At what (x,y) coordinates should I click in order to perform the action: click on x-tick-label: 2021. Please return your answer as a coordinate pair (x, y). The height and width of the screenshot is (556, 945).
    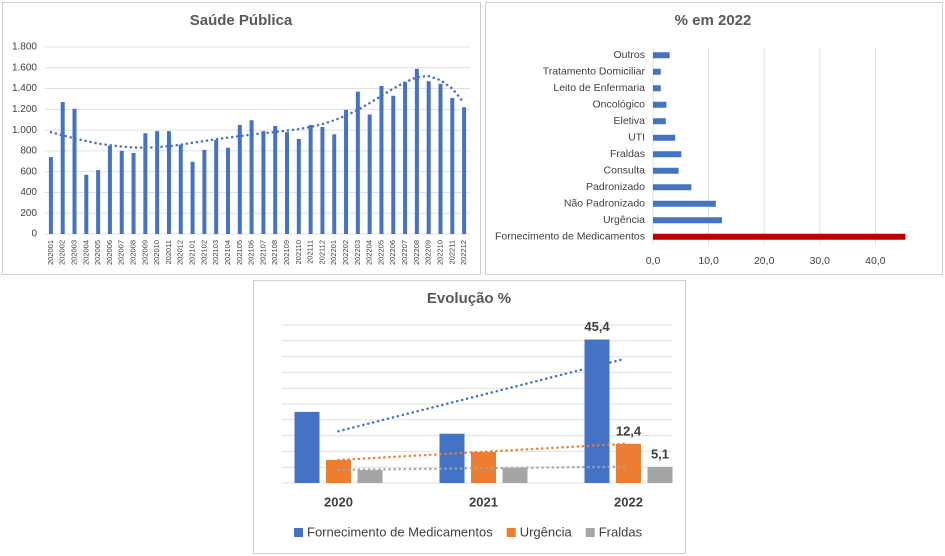
    Looking at the image, I should click on (483, 501).